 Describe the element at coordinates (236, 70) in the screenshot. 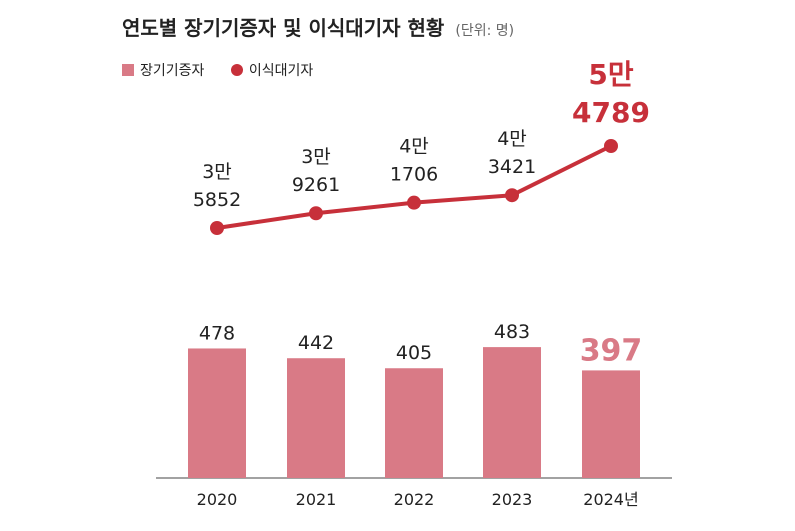

I see `legend-dot-swatch` at that location.